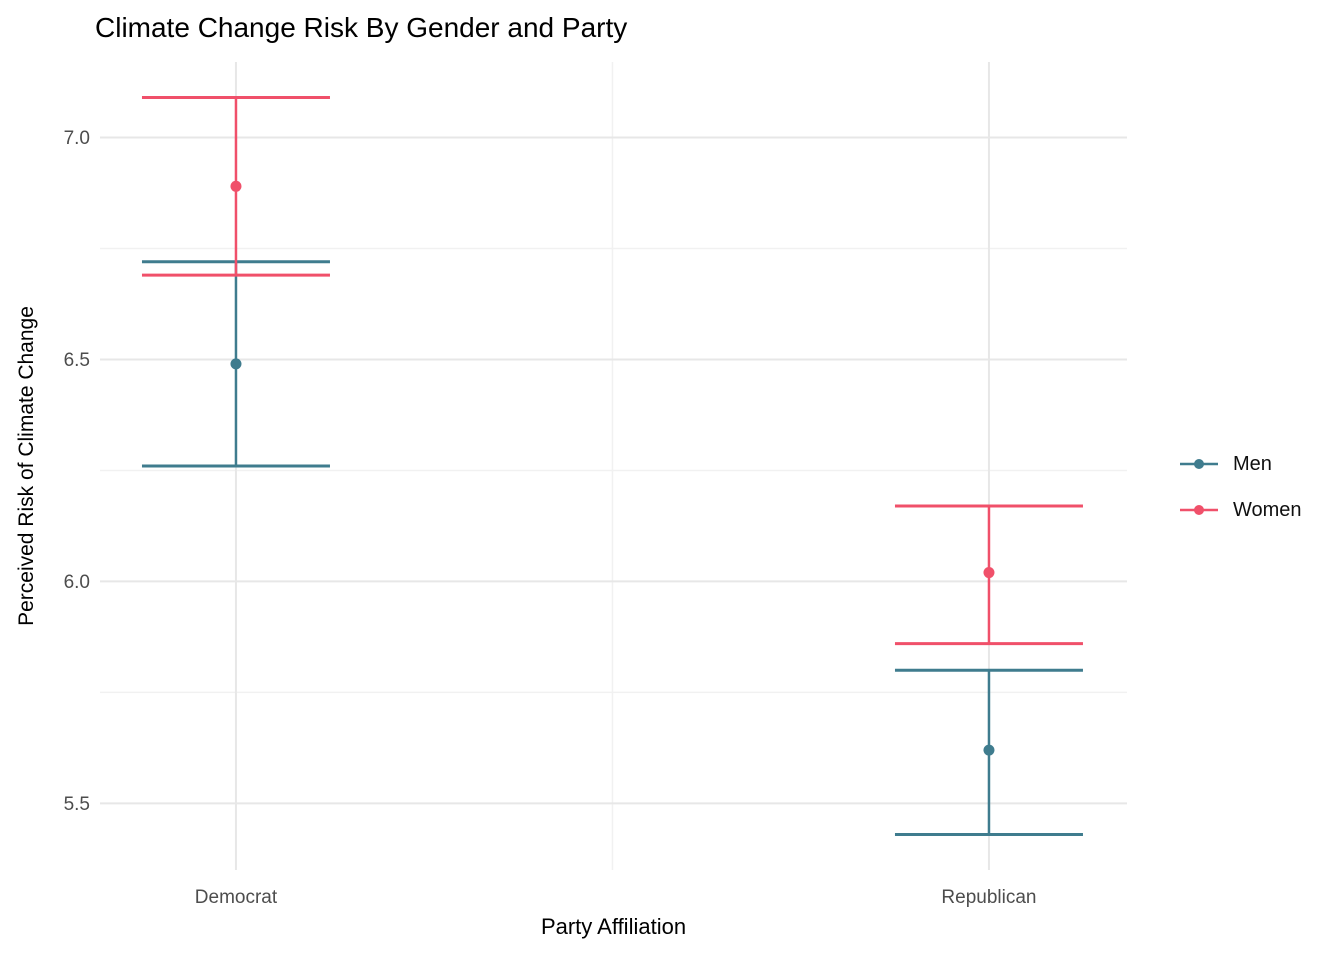 Image resolution: width=1344 pixels, height=960 pixels. What do you see at coordinates (1267, 509) in the screenshot?
I see `legend-label-women: Women` at bounding box center [1267, 509].